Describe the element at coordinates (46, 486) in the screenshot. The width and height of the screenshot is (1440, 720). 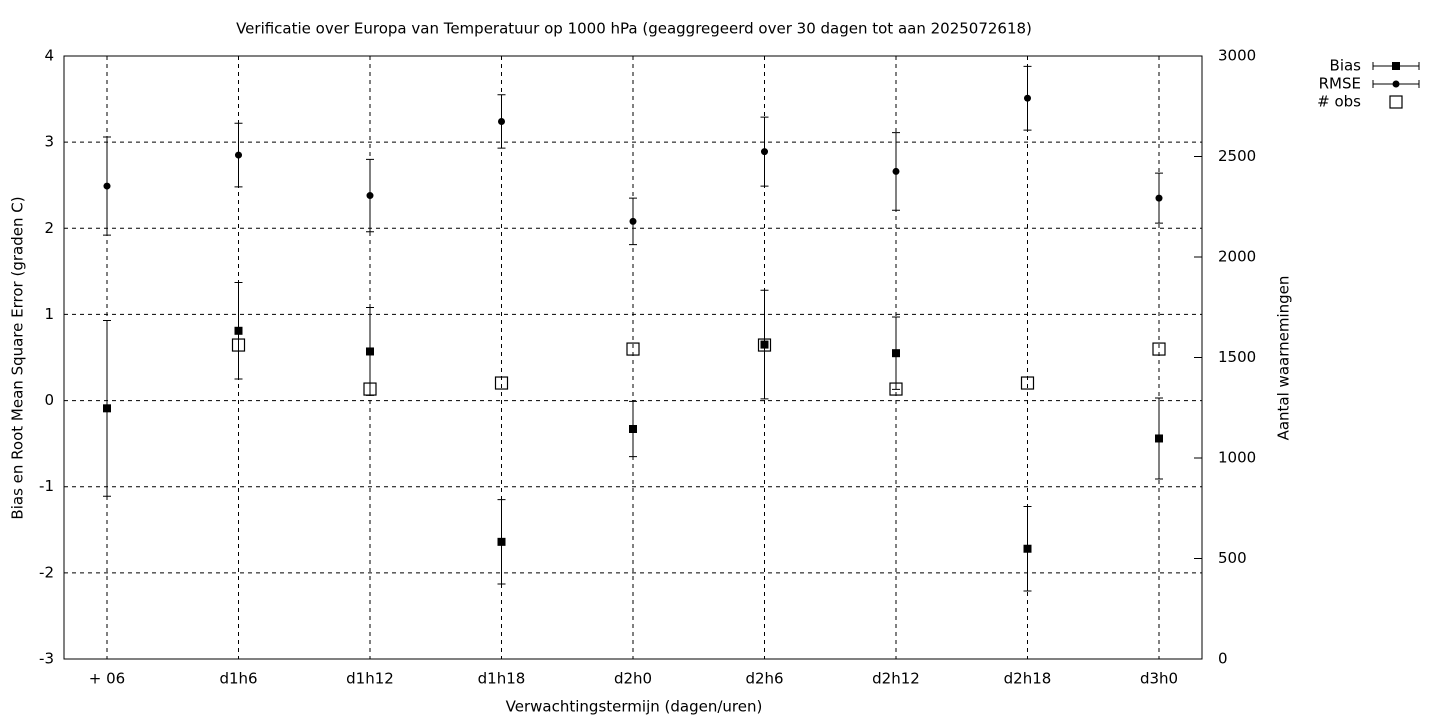
I see `y-tick-label: -1` at that location.